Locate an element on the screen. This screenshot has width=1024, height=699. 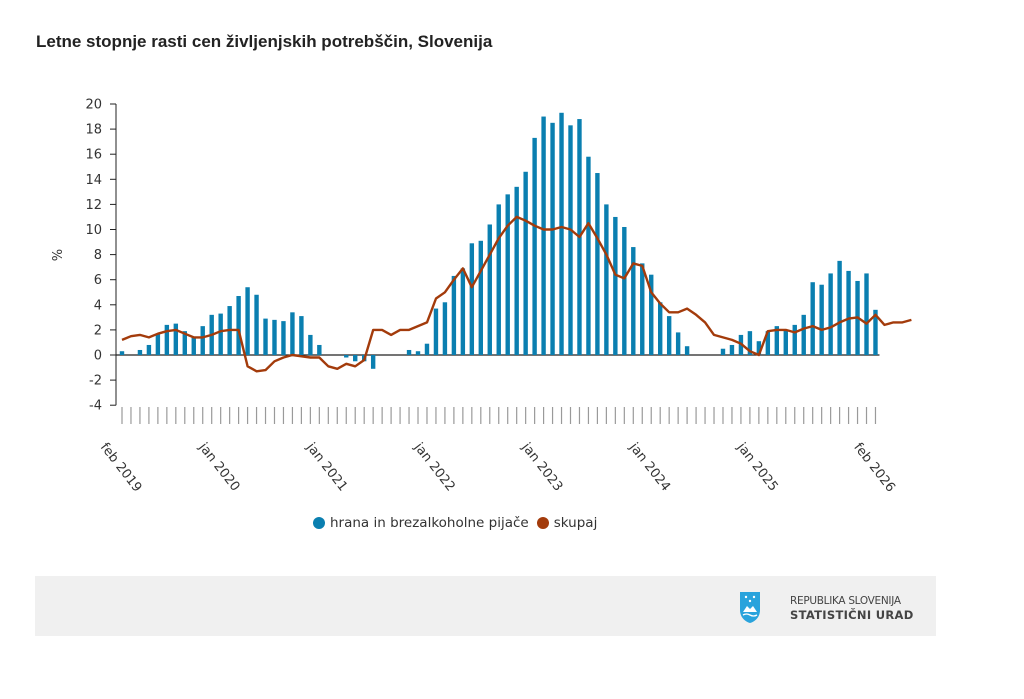
legend-marker-food is located at coordinates (319, 523).